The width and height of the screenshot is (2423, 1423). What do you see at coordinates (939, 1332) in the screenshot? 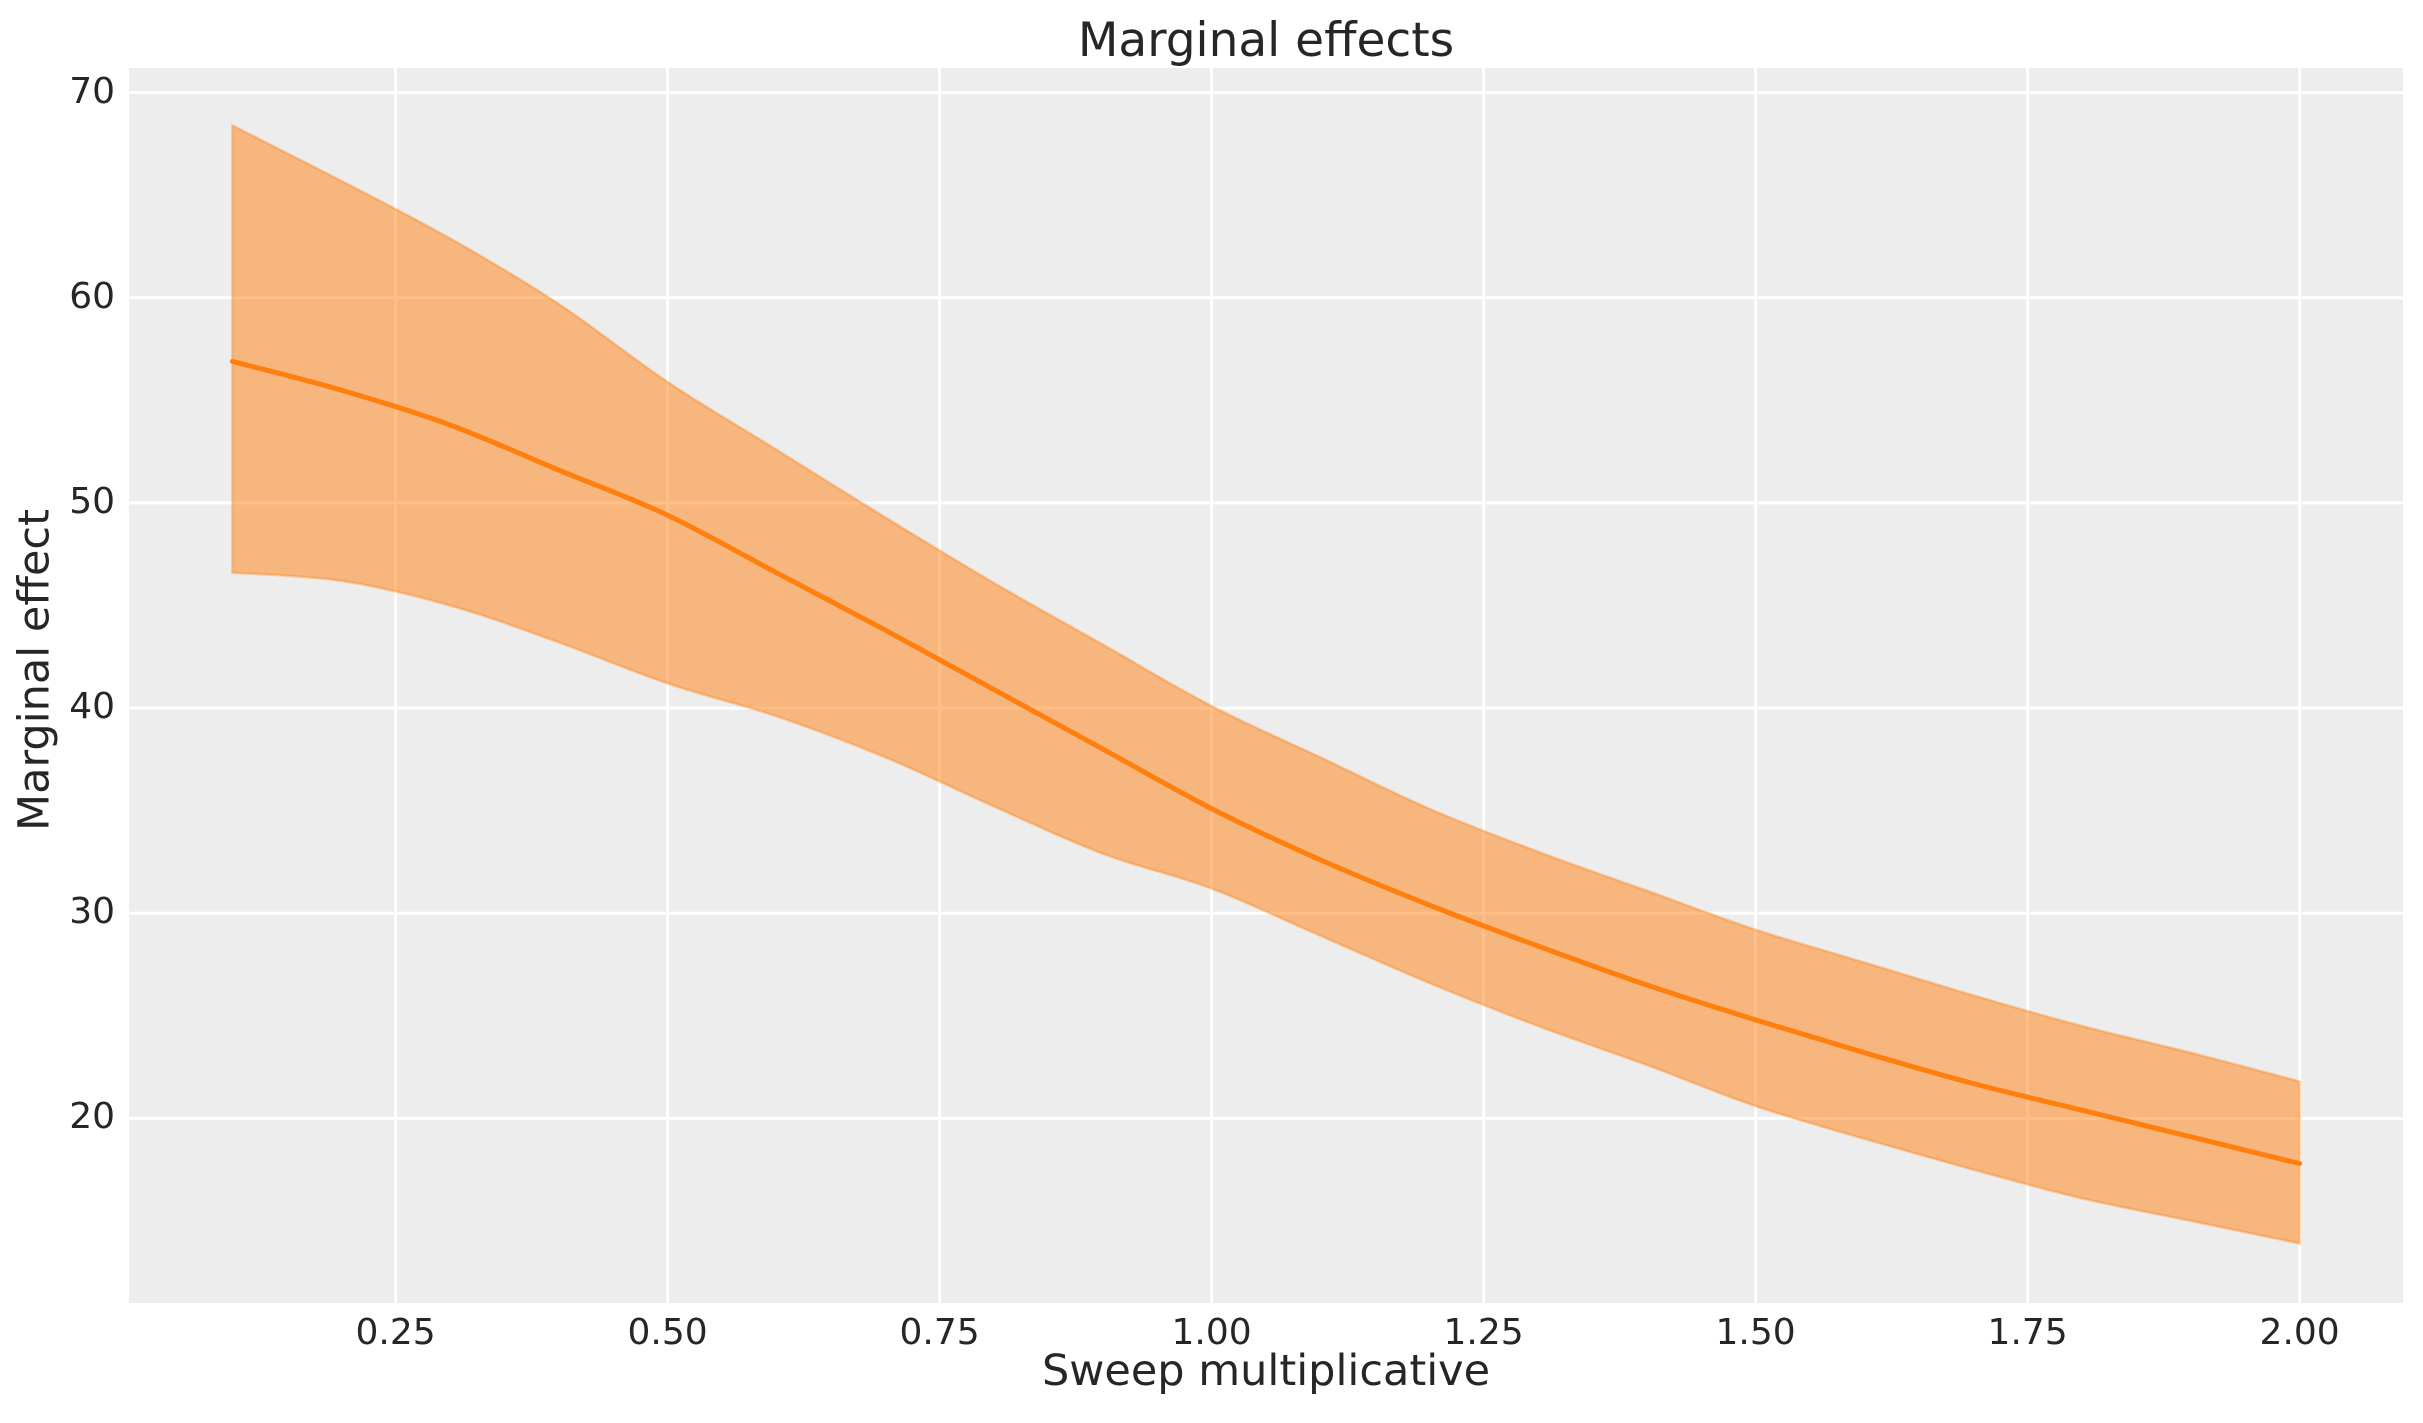
I see `x-tick-label: 0.75` at bounding box center [939, 1332].